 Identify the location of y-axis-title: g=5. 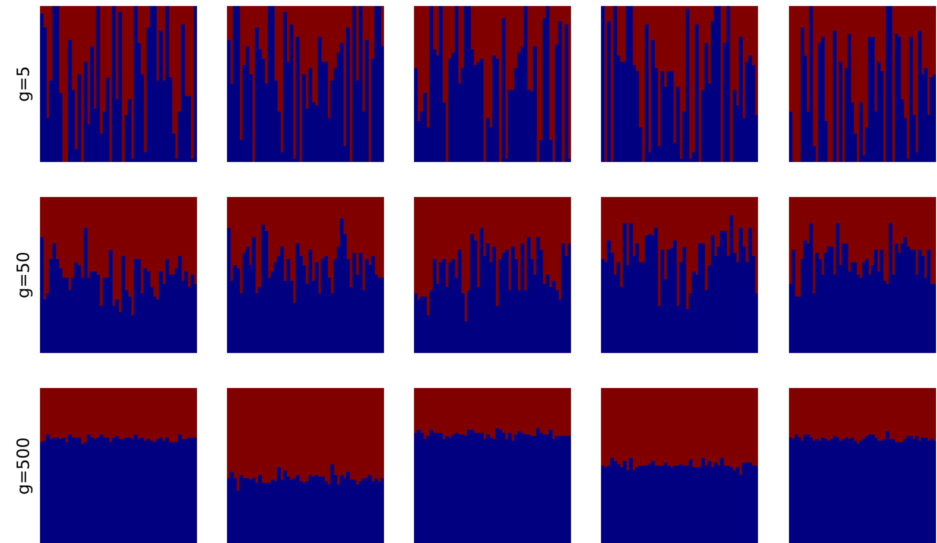
(24, 84).